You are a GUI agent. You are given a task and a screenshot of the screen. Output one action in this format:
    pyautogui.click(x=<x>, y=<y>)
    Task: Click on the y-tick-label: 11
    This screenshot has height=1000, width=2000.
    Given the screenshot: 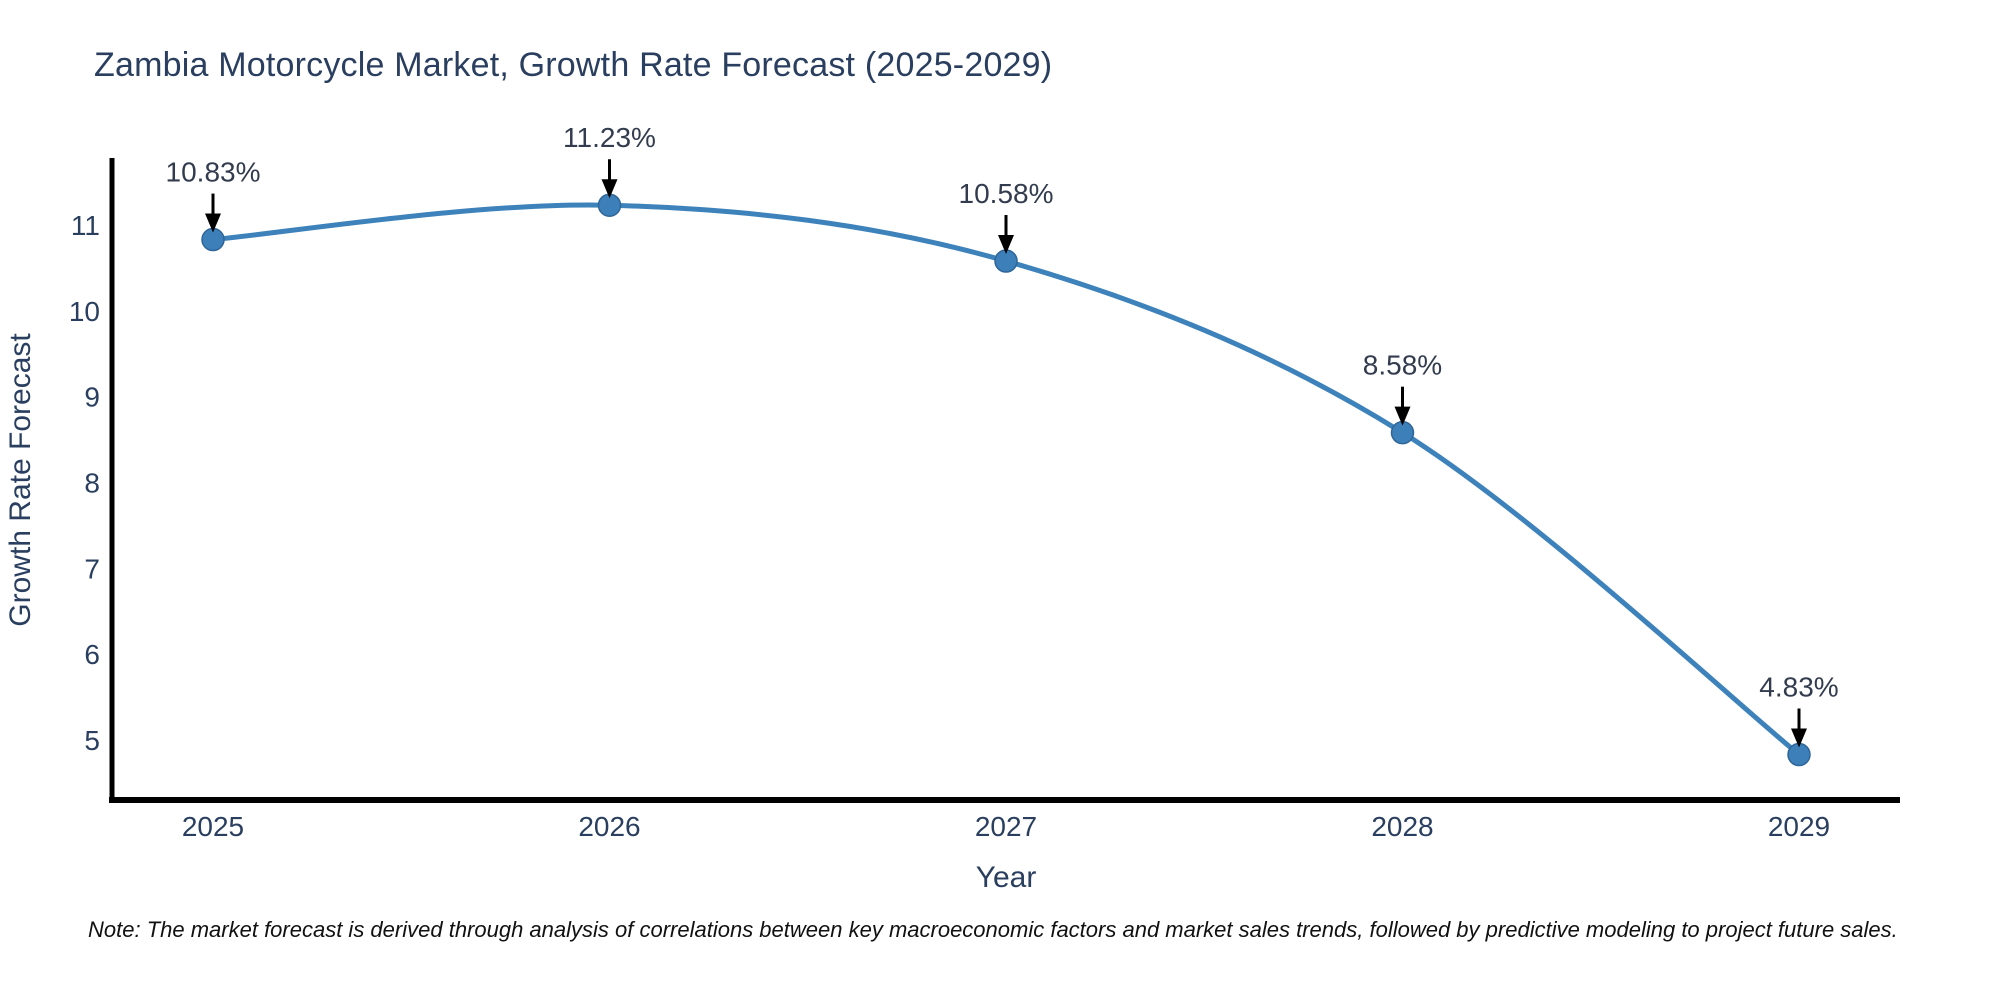 What is the action you would take?
    pyautogui.click(x=85, y=225)
    